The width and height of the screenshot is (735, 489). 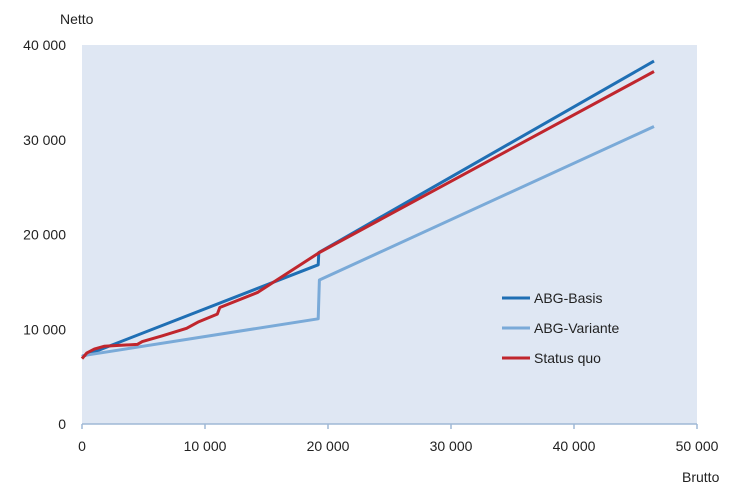 What do you see at coordinates (398, 446) in the screenshot?
I see `x-tick-labels: 0 10 000 20 000 30 000 40 000 50 000` at bounding box center [398, 446].